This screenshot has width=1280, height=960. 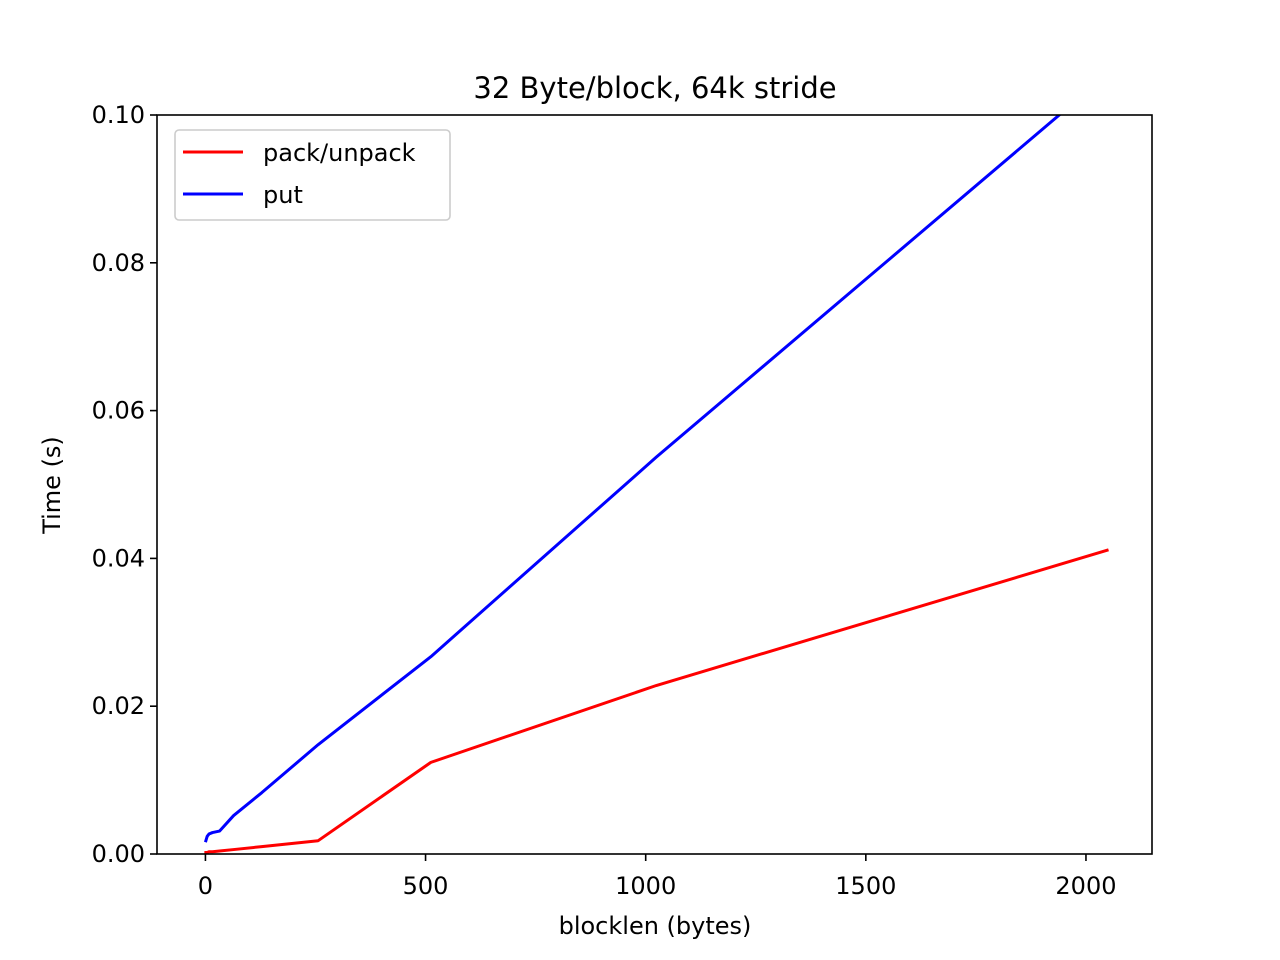 I want to click on y-tick-label: 0.10, so click(x=118, y=115).